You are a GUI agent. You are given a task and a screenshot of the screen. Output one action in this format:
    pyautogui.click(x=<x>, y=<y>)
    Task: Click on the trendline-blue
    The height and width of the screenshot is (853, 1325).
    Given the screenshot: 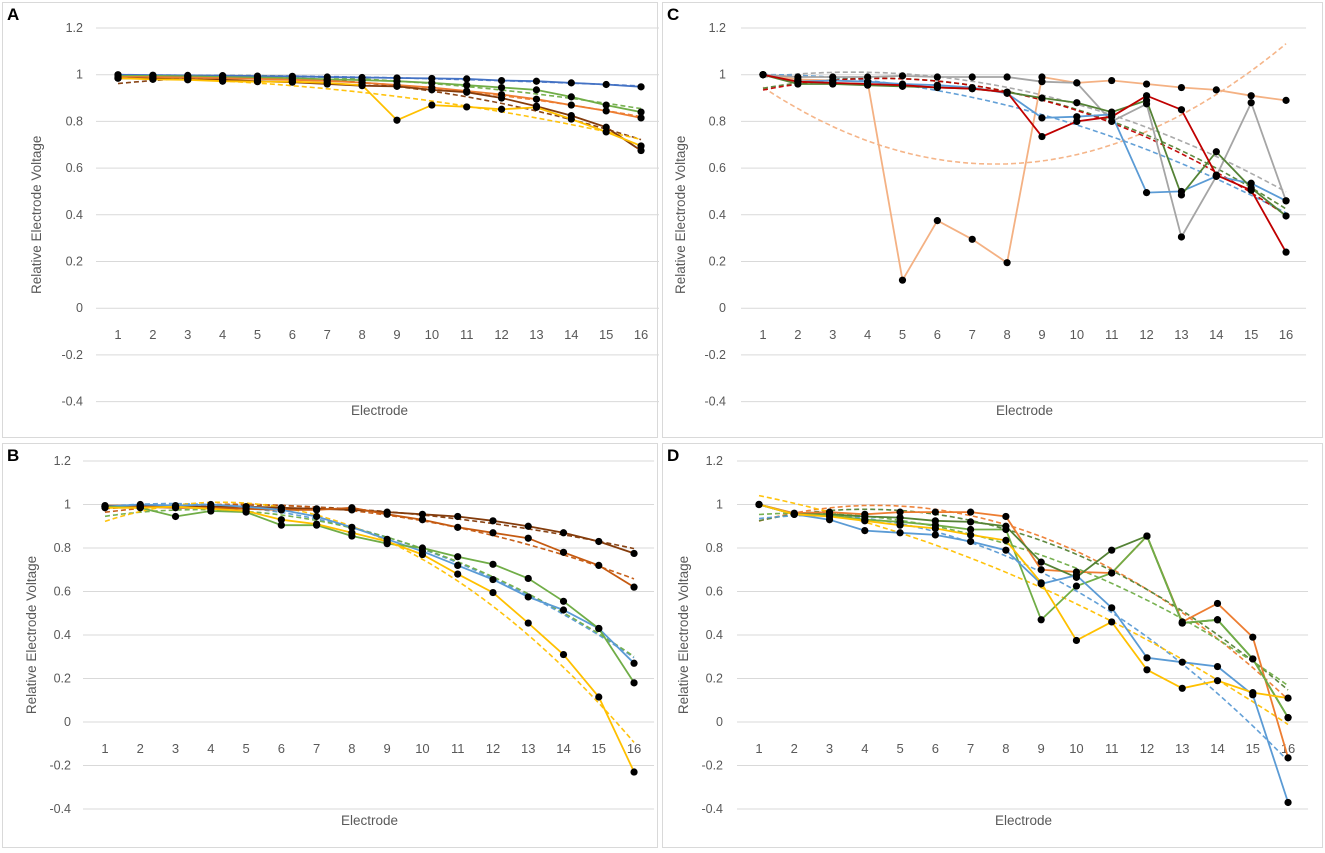 What is the action you would take?
    pyautogui.click(x=1023, y=638)
    